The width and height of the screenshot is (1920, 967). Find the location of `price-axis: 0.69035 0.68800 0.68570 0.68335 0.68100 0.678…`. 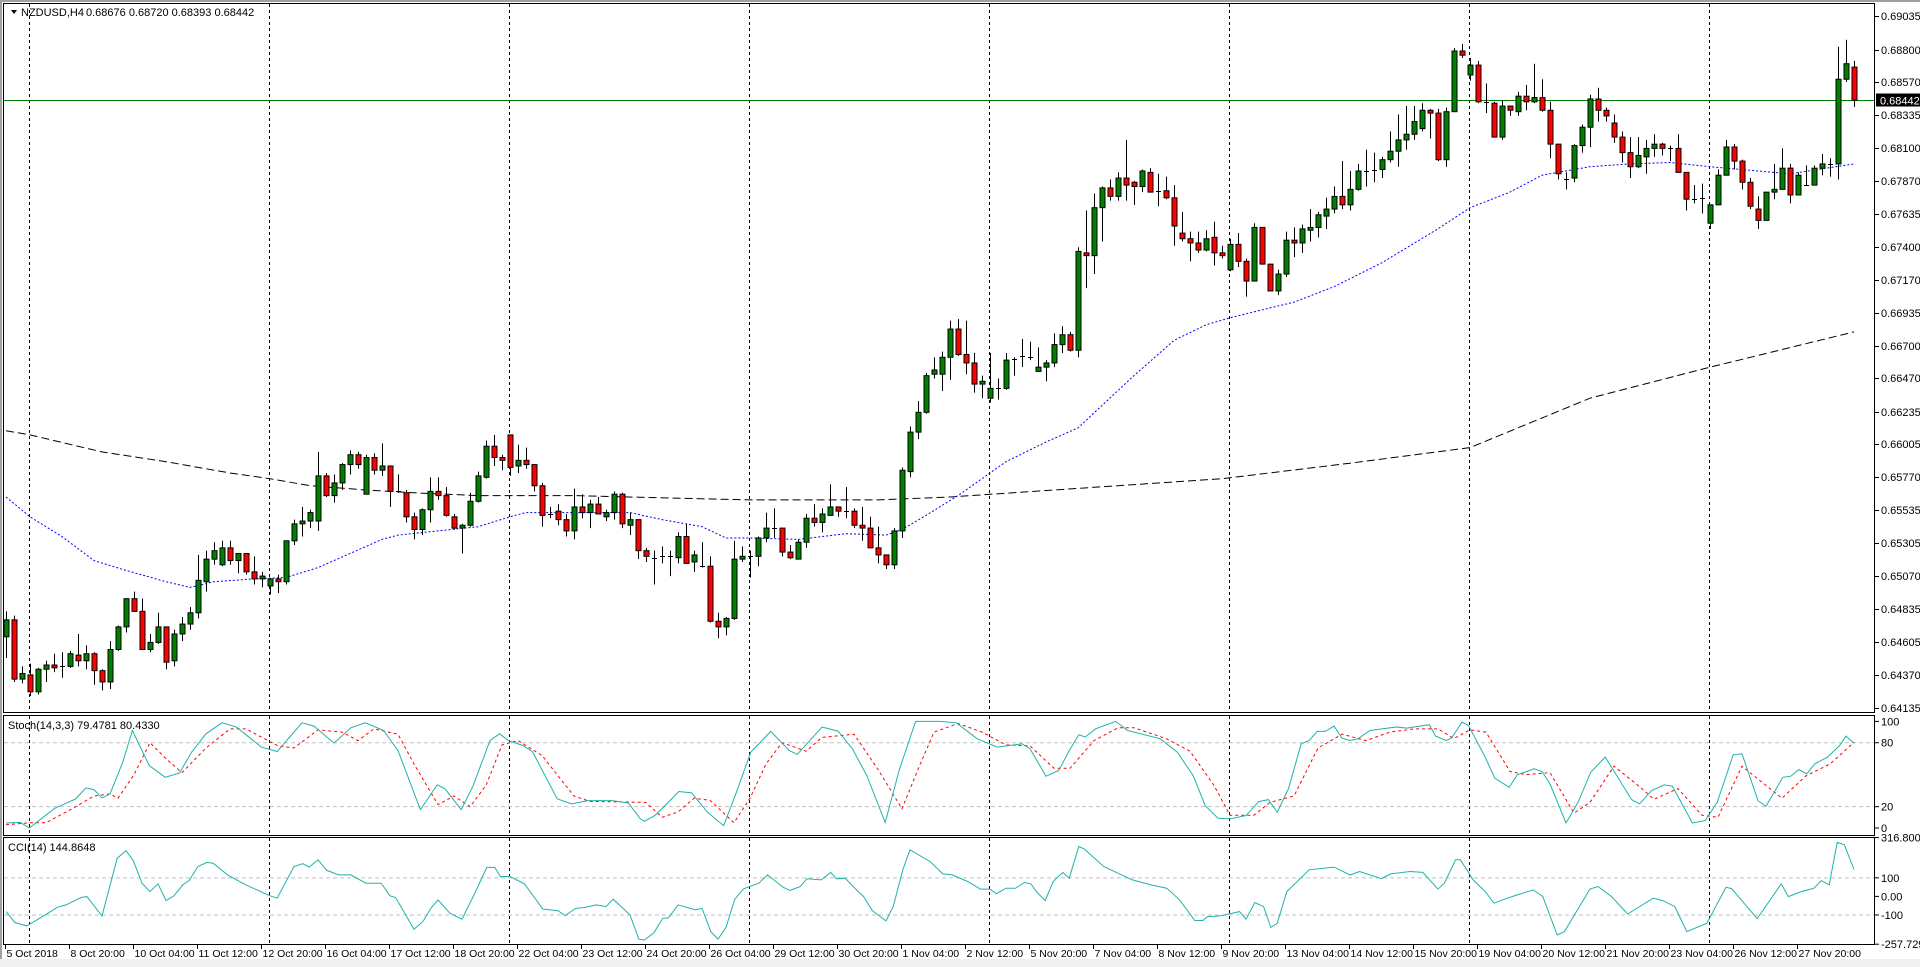

price-axis: 0.69035 0.68800 0.68570 0.68335 0.68100 0.678… is located at coordinates (1897, 481).